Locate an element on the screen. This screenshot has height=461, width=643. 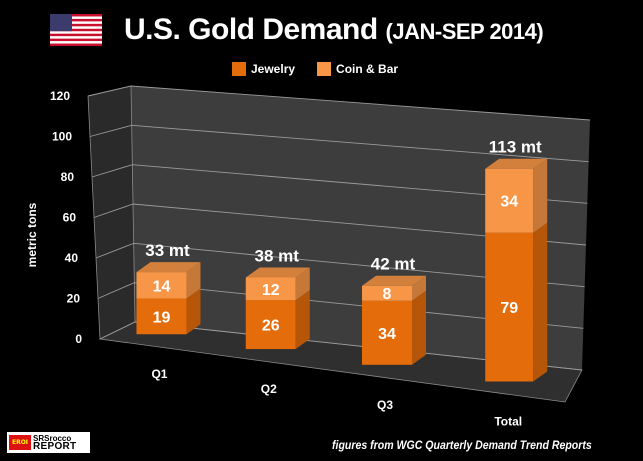
bar-stack: 79 34 113 mt is located at coordinates (516, 260).